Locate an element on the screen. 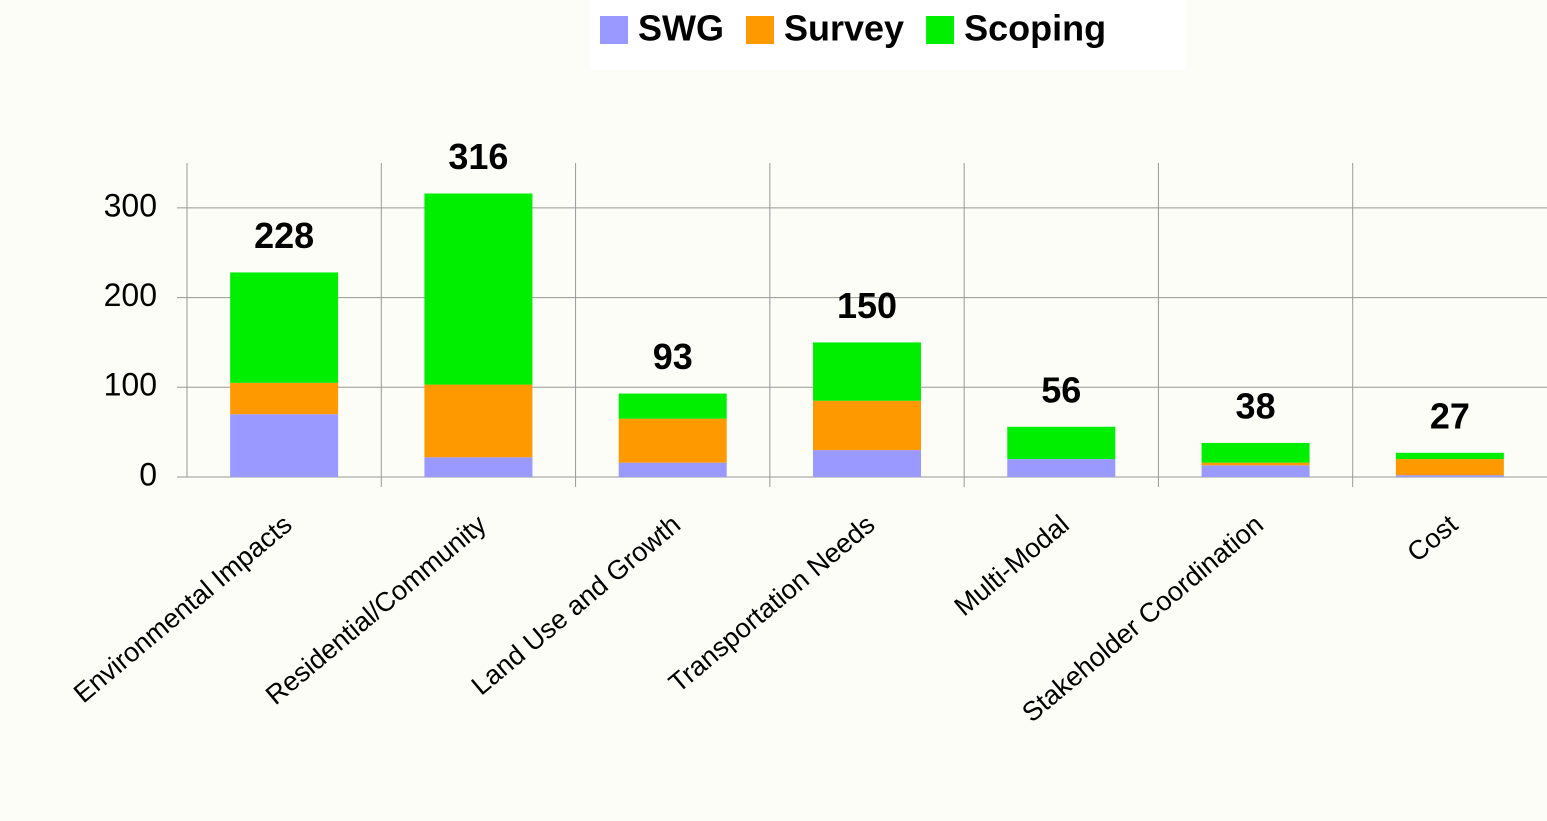 The height and width of the screenshot is (821, 1547). legend-box is located at coordinates (888, 35).